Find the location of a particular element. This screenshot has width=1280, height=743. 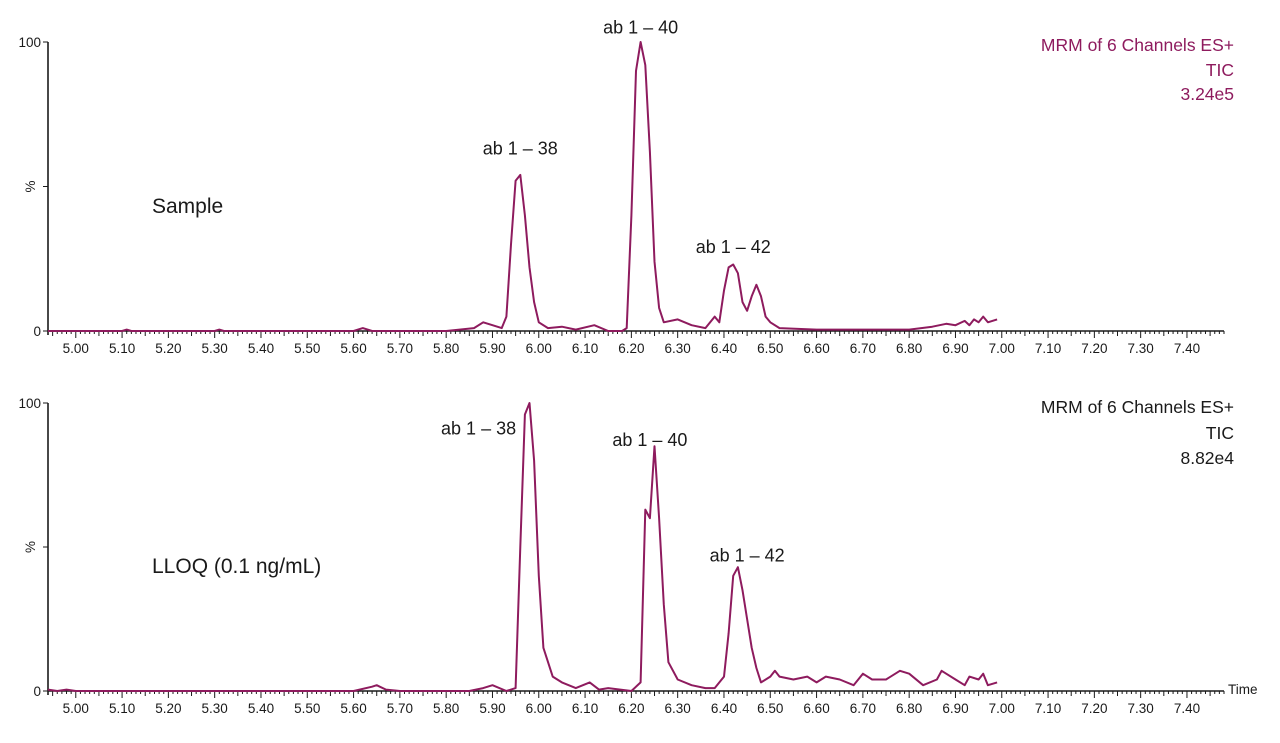

x-axis-title-time: Time is located at coordinates (1243, 689).